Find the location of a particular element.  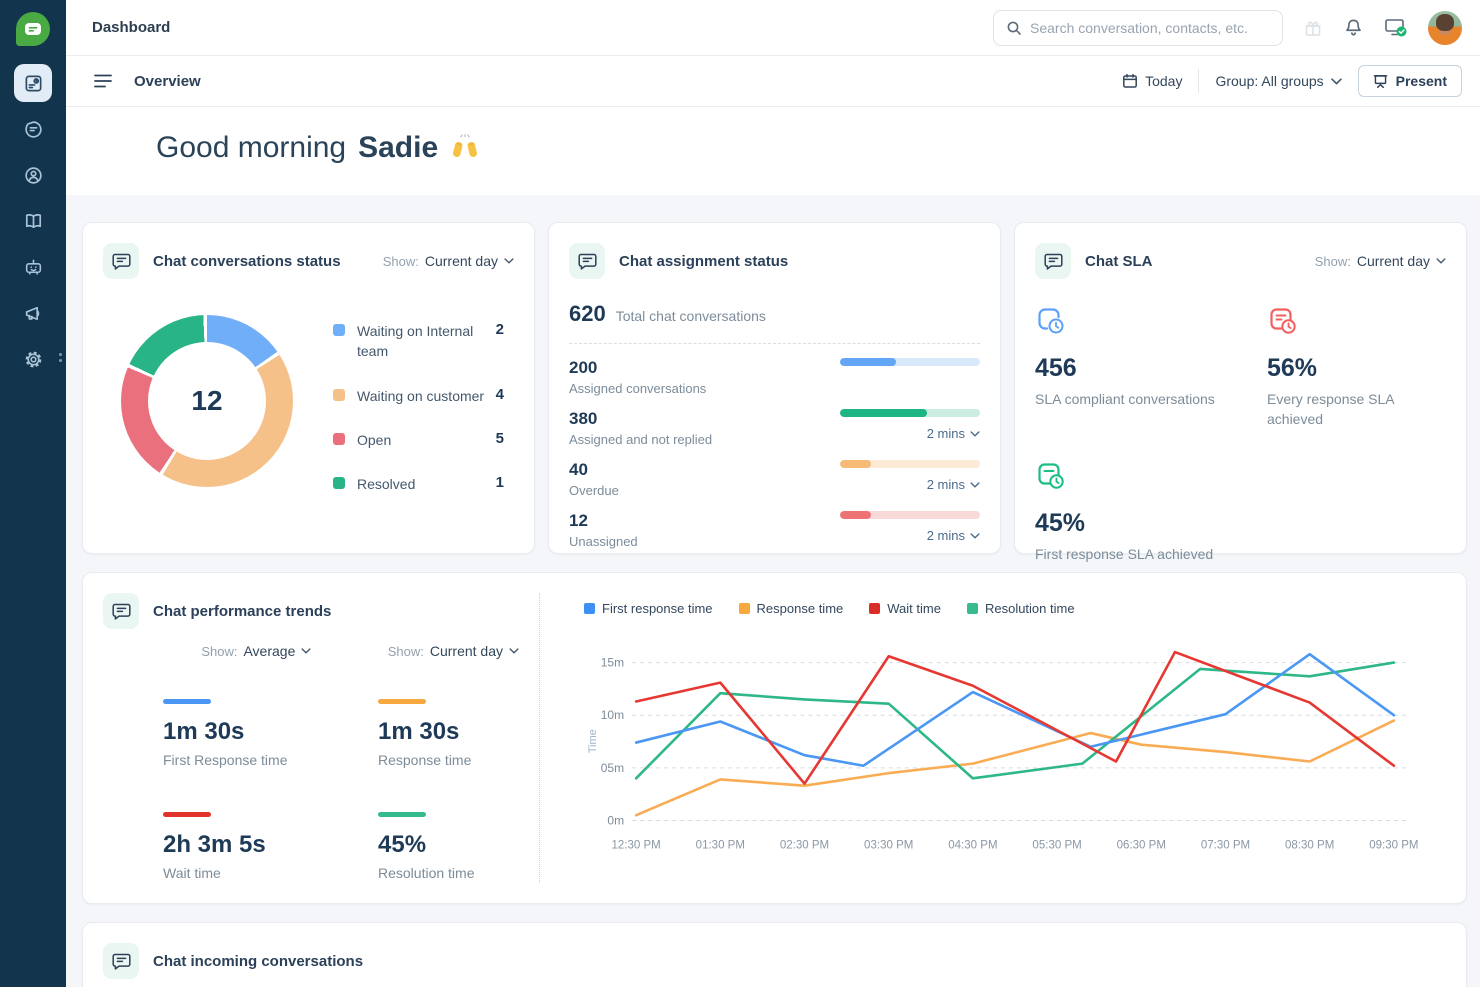

bot-icon is located at coordinates (33, 267).